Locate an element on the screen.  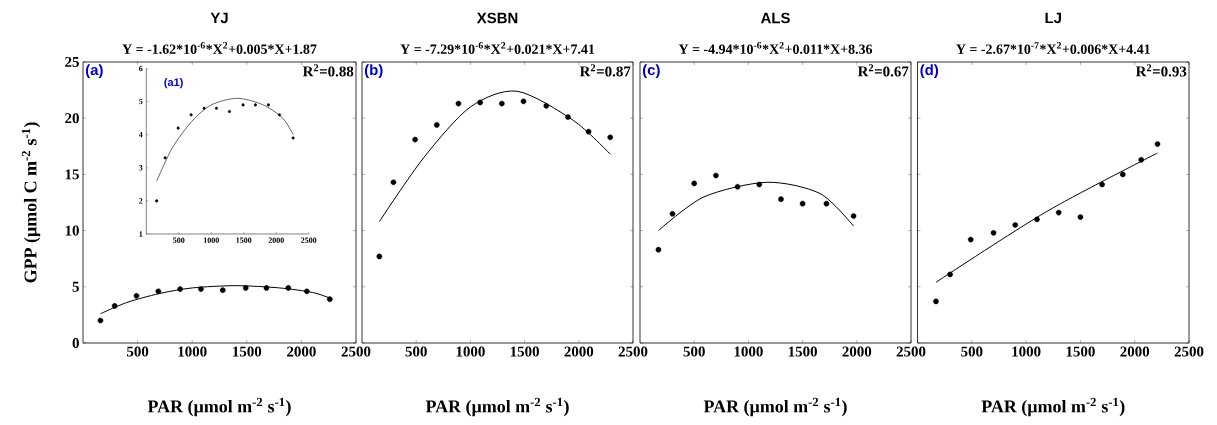
annotation: (d) is located at coordinates (929, 71).